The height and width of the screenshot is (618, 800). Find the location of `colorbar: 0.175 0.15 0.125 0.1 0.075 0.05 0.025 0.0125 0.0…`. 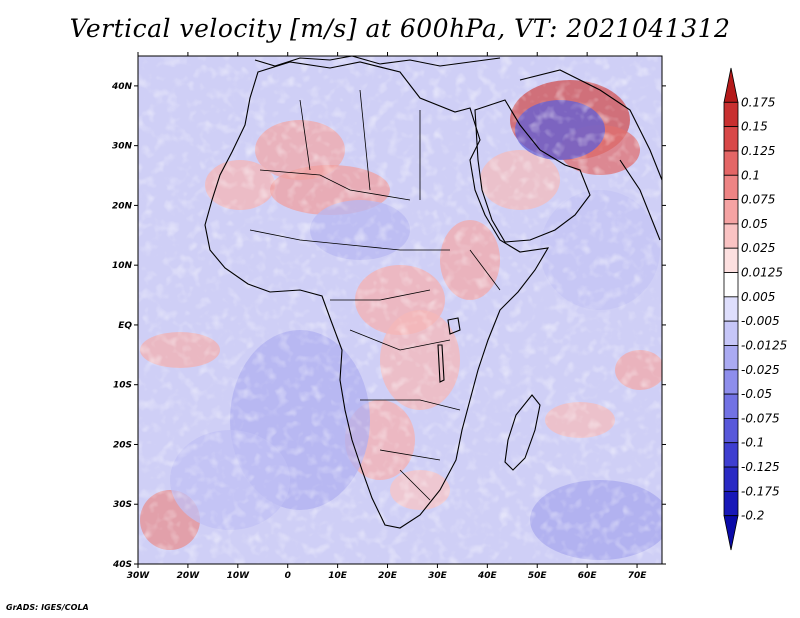

colorbar: 0.175 0.15 0.125 0.1 0.075 0.05 0.025 0.0125 0.0… is located at coordinates (755, 309).